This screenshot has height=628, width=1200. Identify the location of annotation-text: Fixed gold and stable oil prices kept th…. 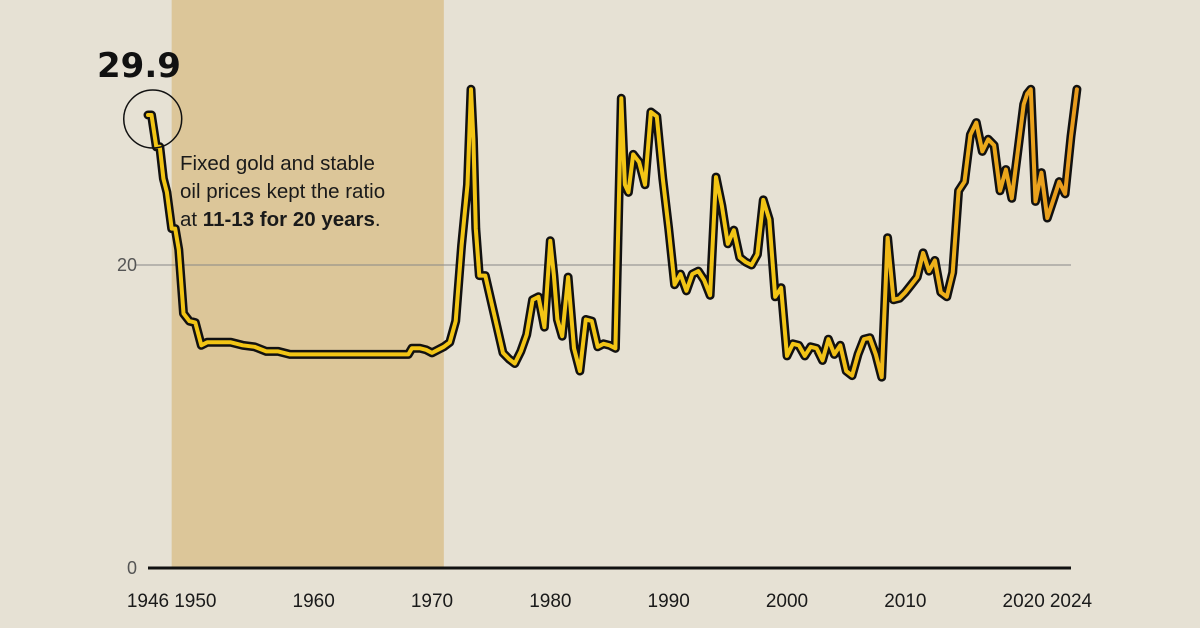
(310, 192).